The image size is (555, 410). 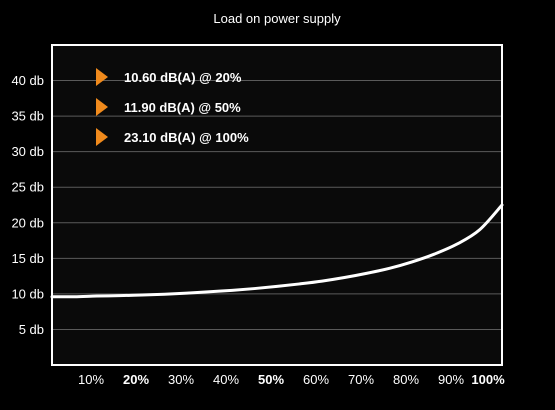 What do you see at coordinates (316, 379) in the screenshot?
I see `x-tick-label: 60%` at bounding box center [316, 379].